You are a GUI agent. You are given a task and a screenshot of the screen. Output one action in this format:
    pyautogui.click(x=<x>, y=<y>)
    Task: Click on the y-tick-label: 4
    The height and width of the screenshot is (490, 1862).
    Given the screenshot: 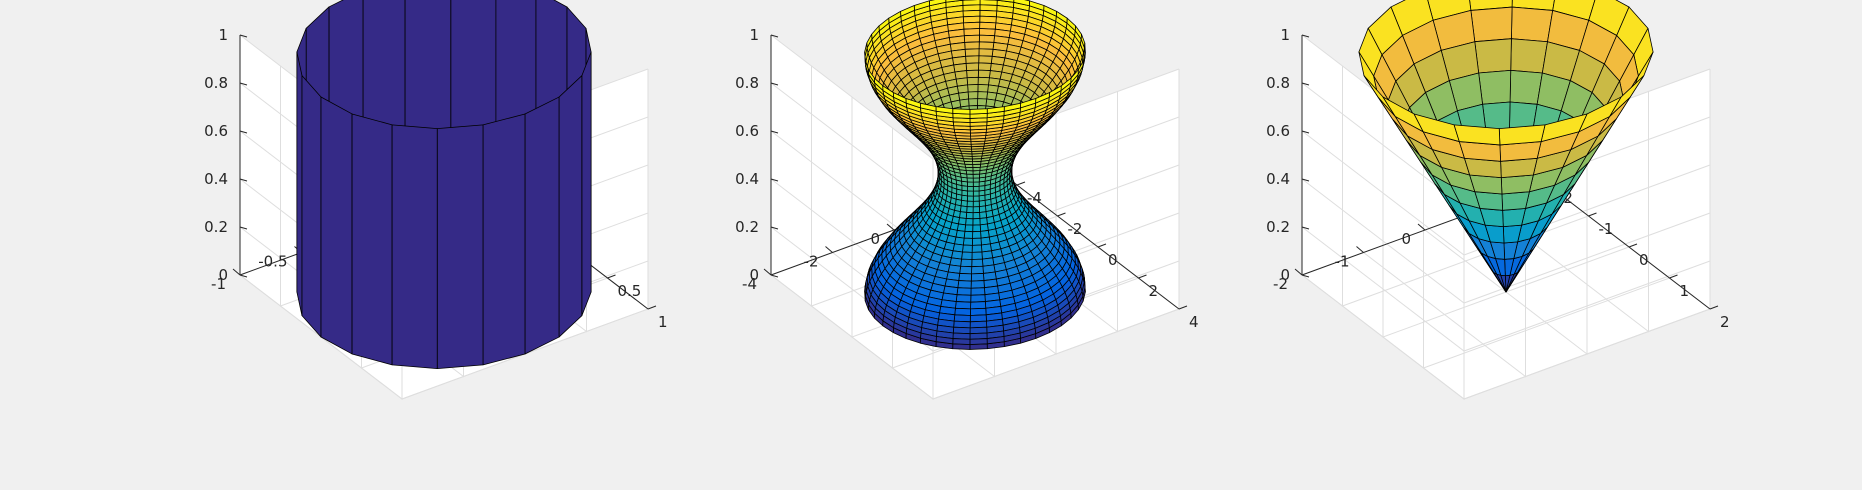 What is the action you would take?
    pyautogui.click(x=1194, y=322)
    